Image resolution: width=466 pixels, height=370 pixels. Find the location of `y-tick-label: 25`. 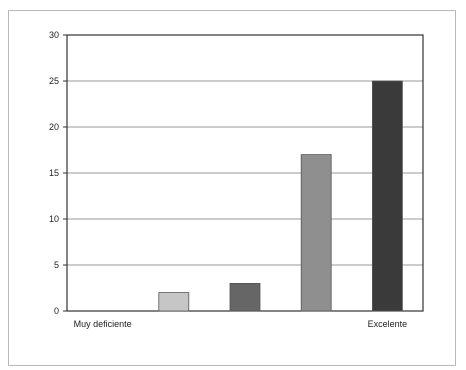

y-tick-label: 25 is located at coordinates (54, 81).